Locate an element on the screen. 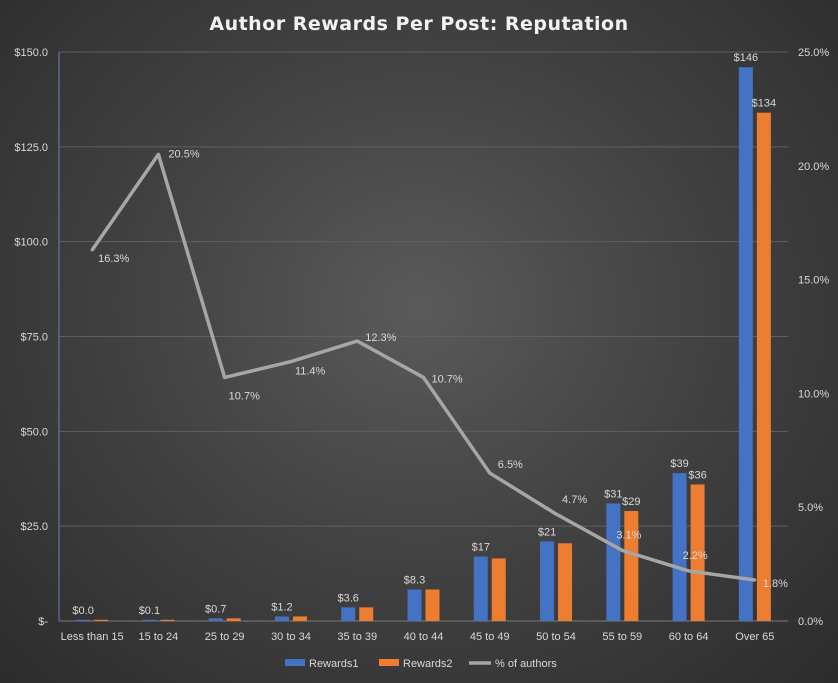 This screenshot has width=838, height=683. data-label-rewards2: $134 is located at coordinates (764, 104).